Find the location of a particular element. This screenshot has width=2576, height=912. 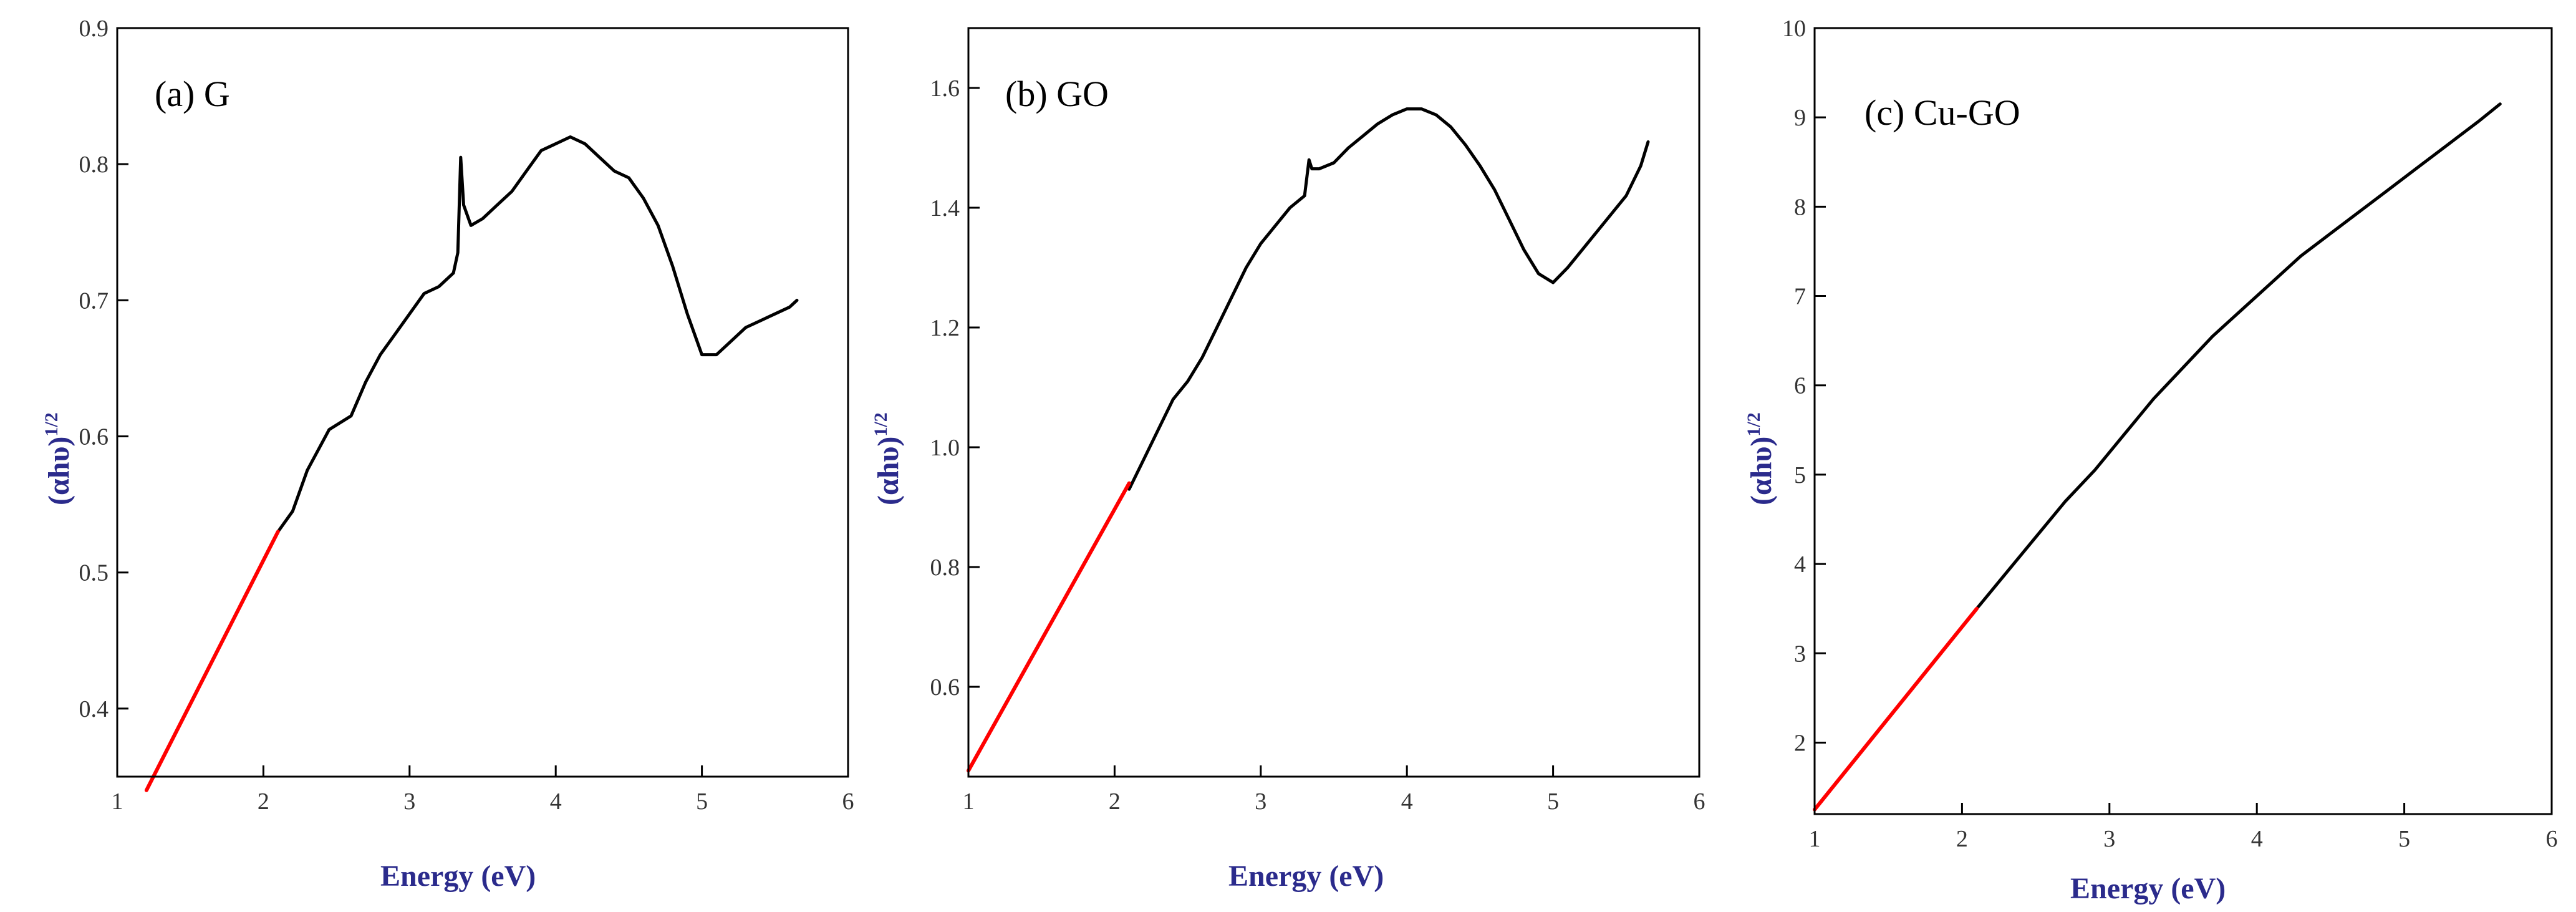

panel-a-y-ticks: 0.4 0.5 0.6 0.7 0.8 0.9 is located at coordinates (103, 369).